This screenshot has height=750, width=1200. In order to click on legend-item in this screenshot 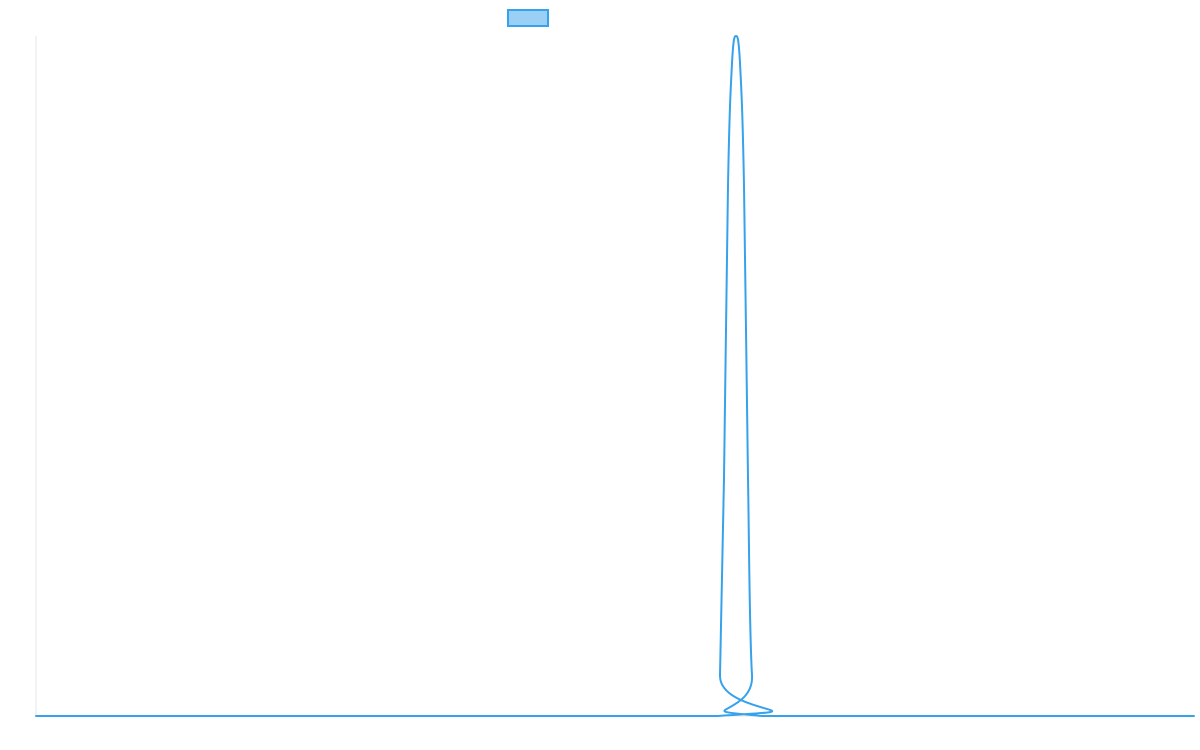, I will do `click(528, 18)`.